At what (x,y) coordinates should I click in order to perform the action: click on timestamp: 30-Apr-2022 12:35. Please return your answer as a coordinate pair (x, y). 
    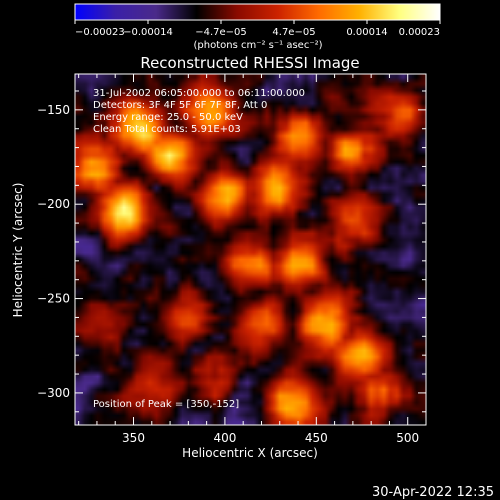
    Looking at the image, I should click on (433, 492).